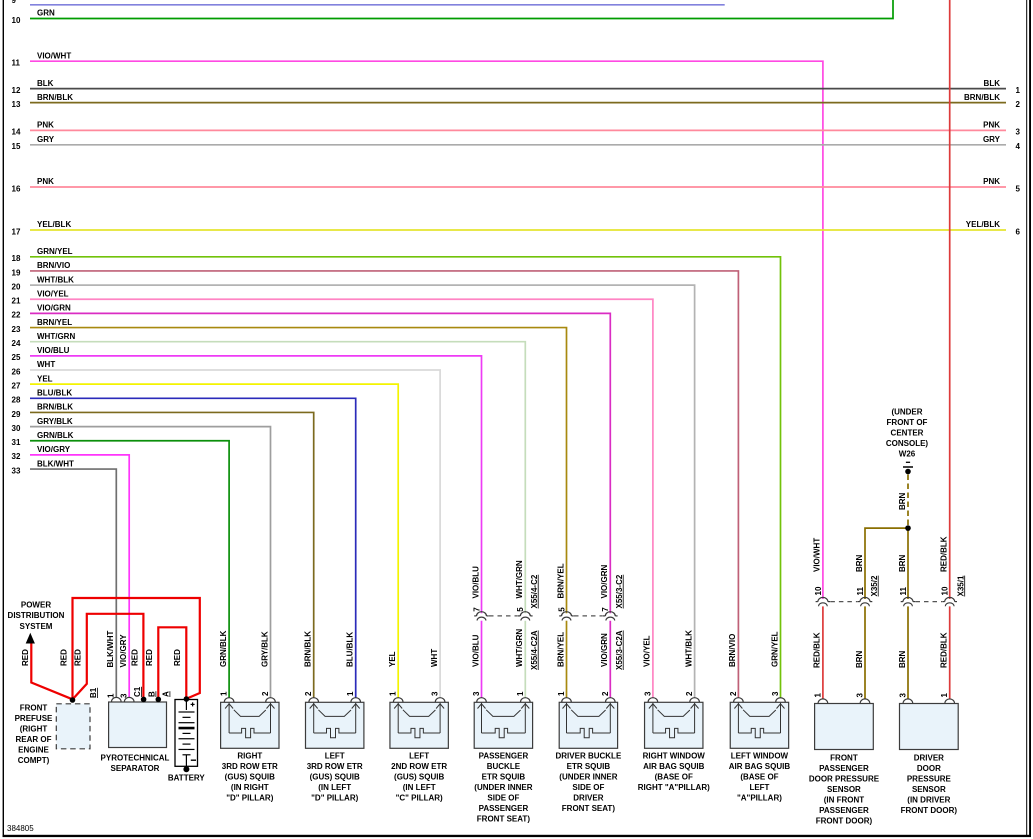  I want to click on svg-text: WHT, so click(46, 364).